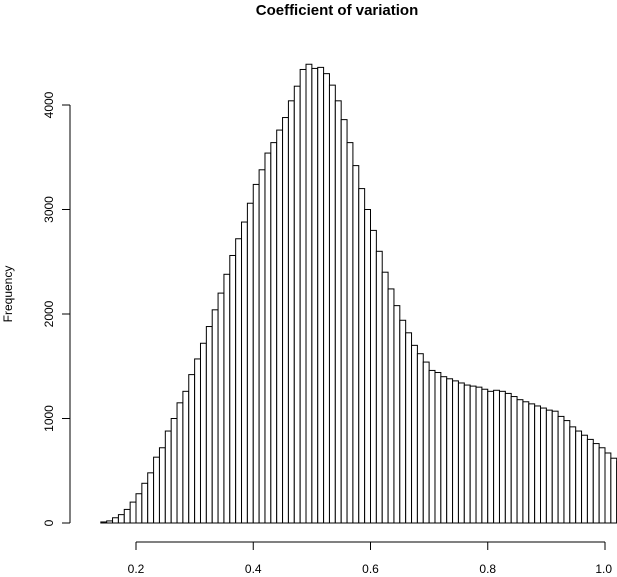 This screenshot has height=577, width=617. I want to click on y-tick-label: 3000, so click(49, 209).